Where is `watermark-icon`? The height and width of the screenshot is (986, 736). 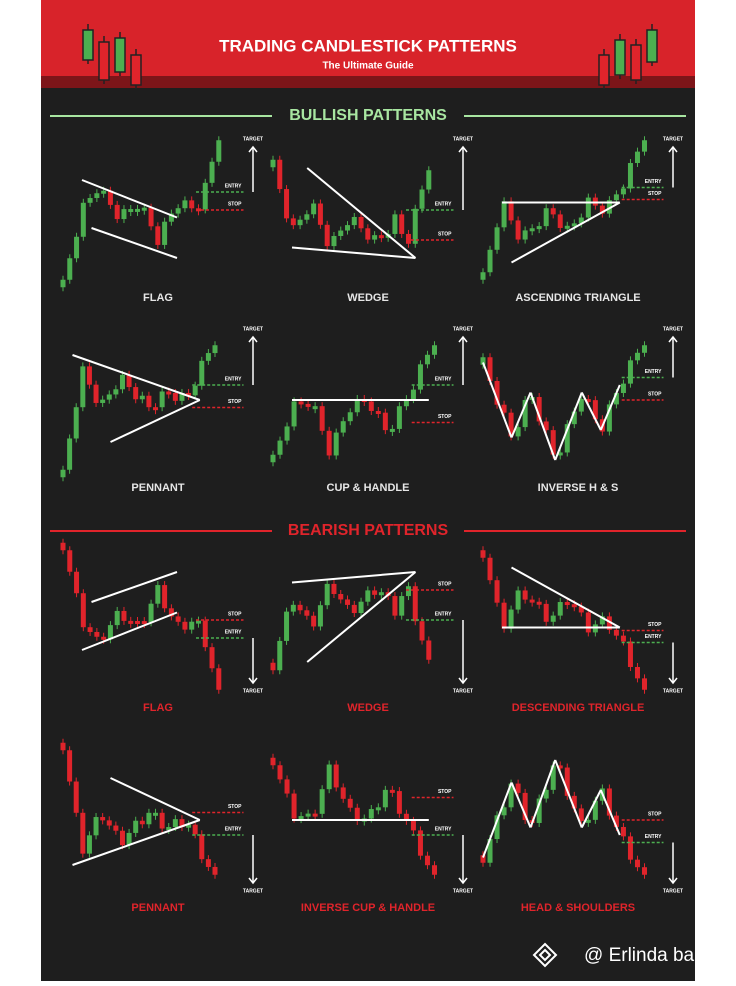
watermark-icon is located at coordinates (545, 955).